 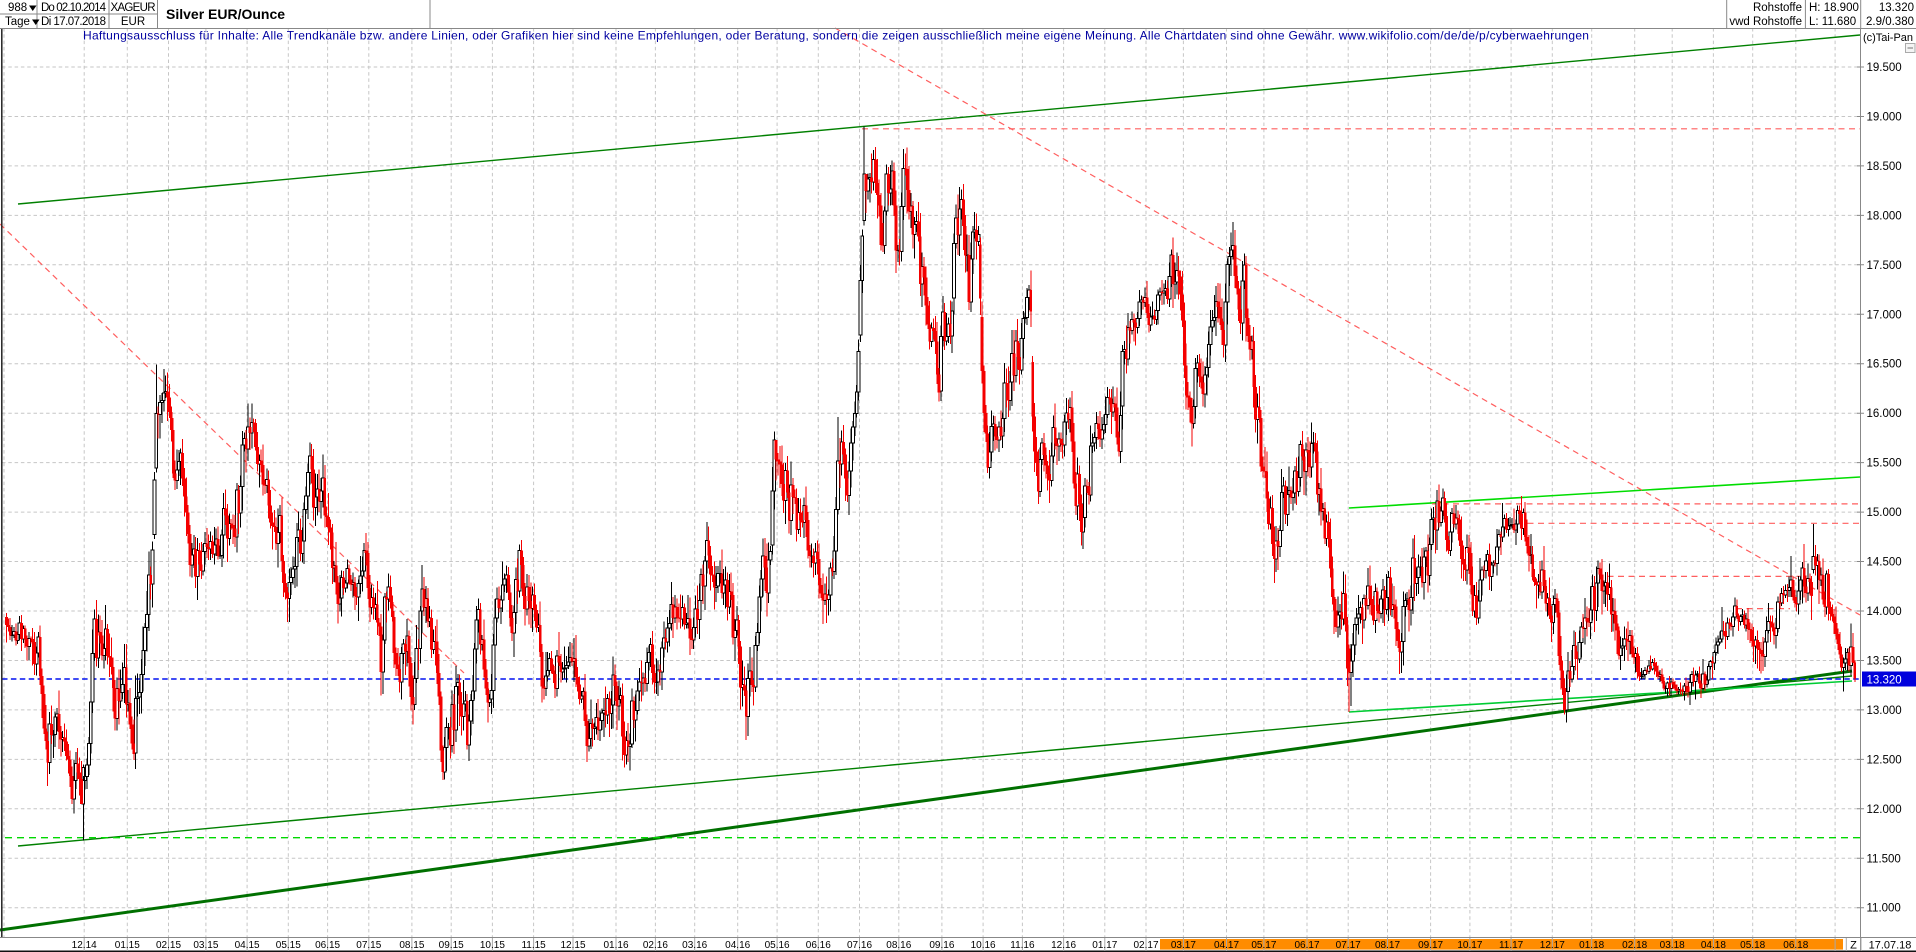 What do you see at coordinates (655, 945) in the screenshot?
I see `svg-text: 02.16` at bounding box center [655, 945].